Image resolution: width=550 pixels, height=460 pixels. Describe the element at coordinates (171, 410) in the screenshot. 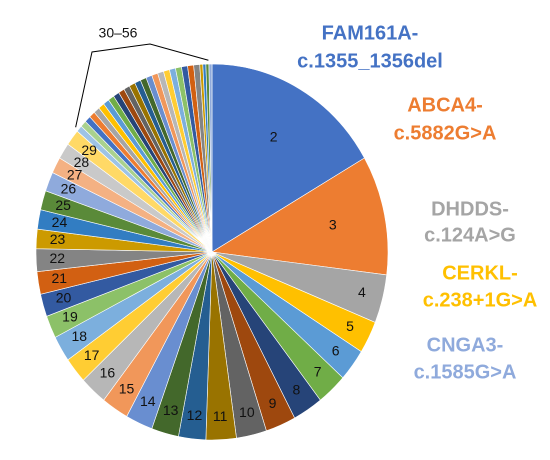

I see `slice-label: 13` at that location.